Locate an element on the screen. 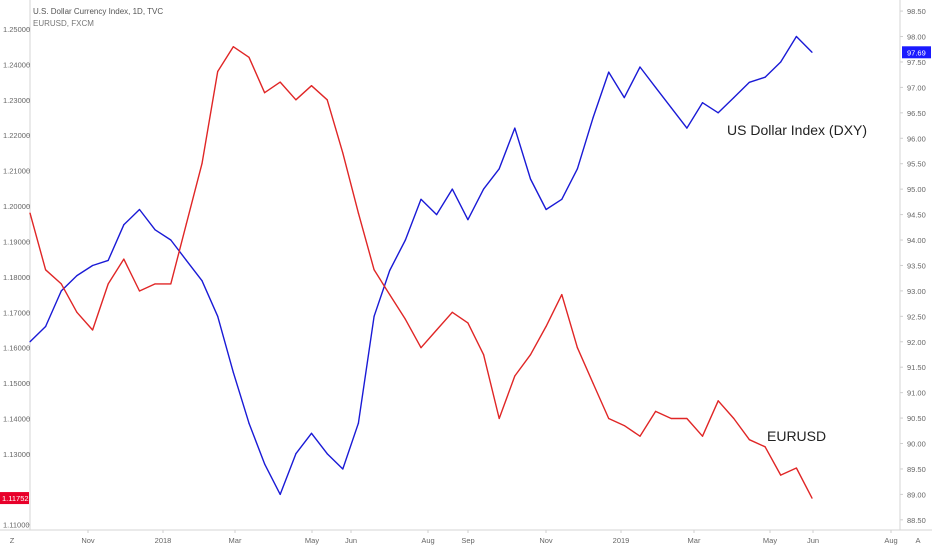 The width and height of the screenshot is (932, 550). right-tick-label: 91.00 is located at coordinates (916, 393).